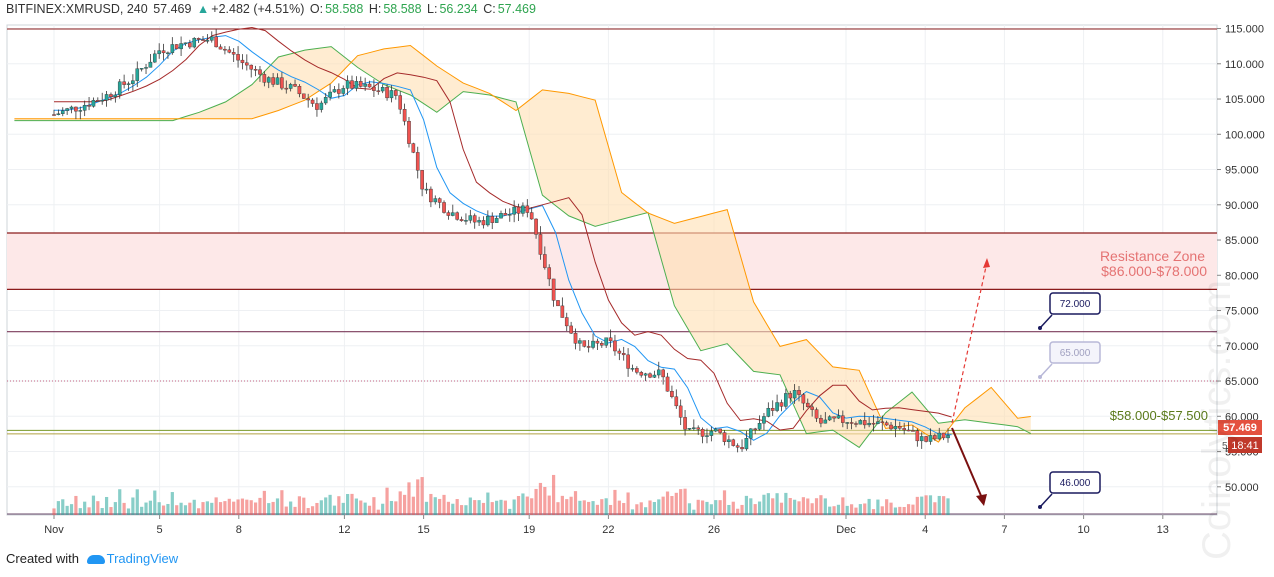  I want to click on change-value: +2.482 (+4.51%), so click(258, 9).